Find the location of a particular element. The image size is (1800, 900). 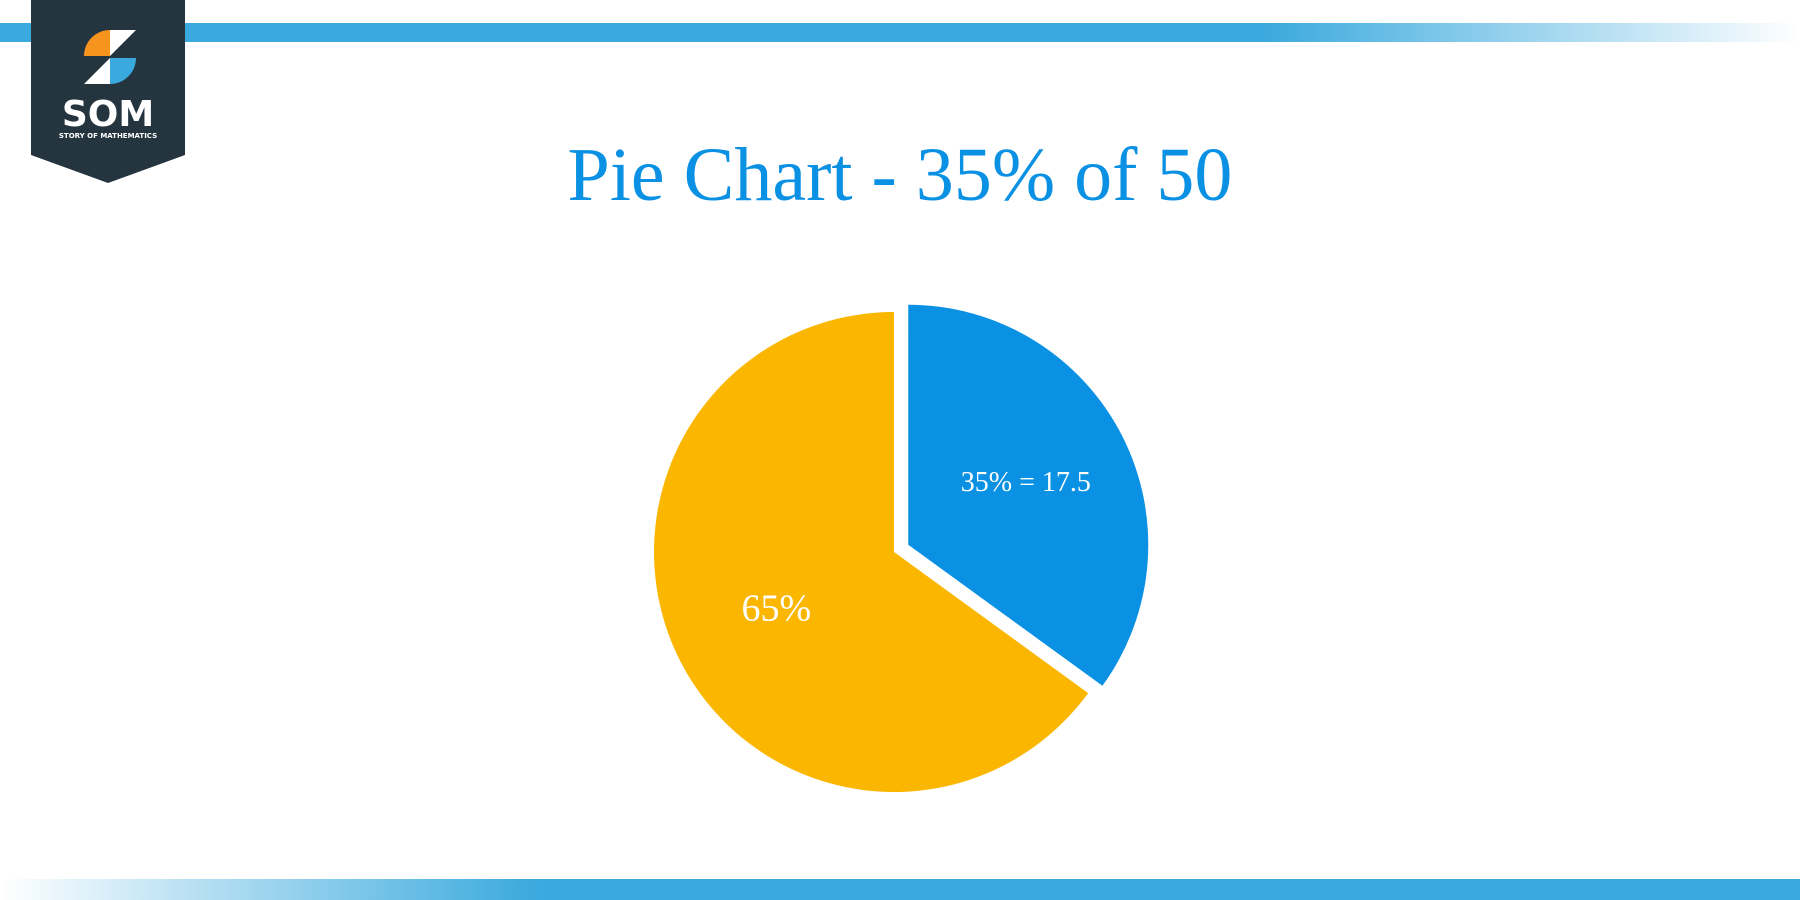

chart-title: Pie Chart - 35% of 50 is located at coordinates (900, 175).